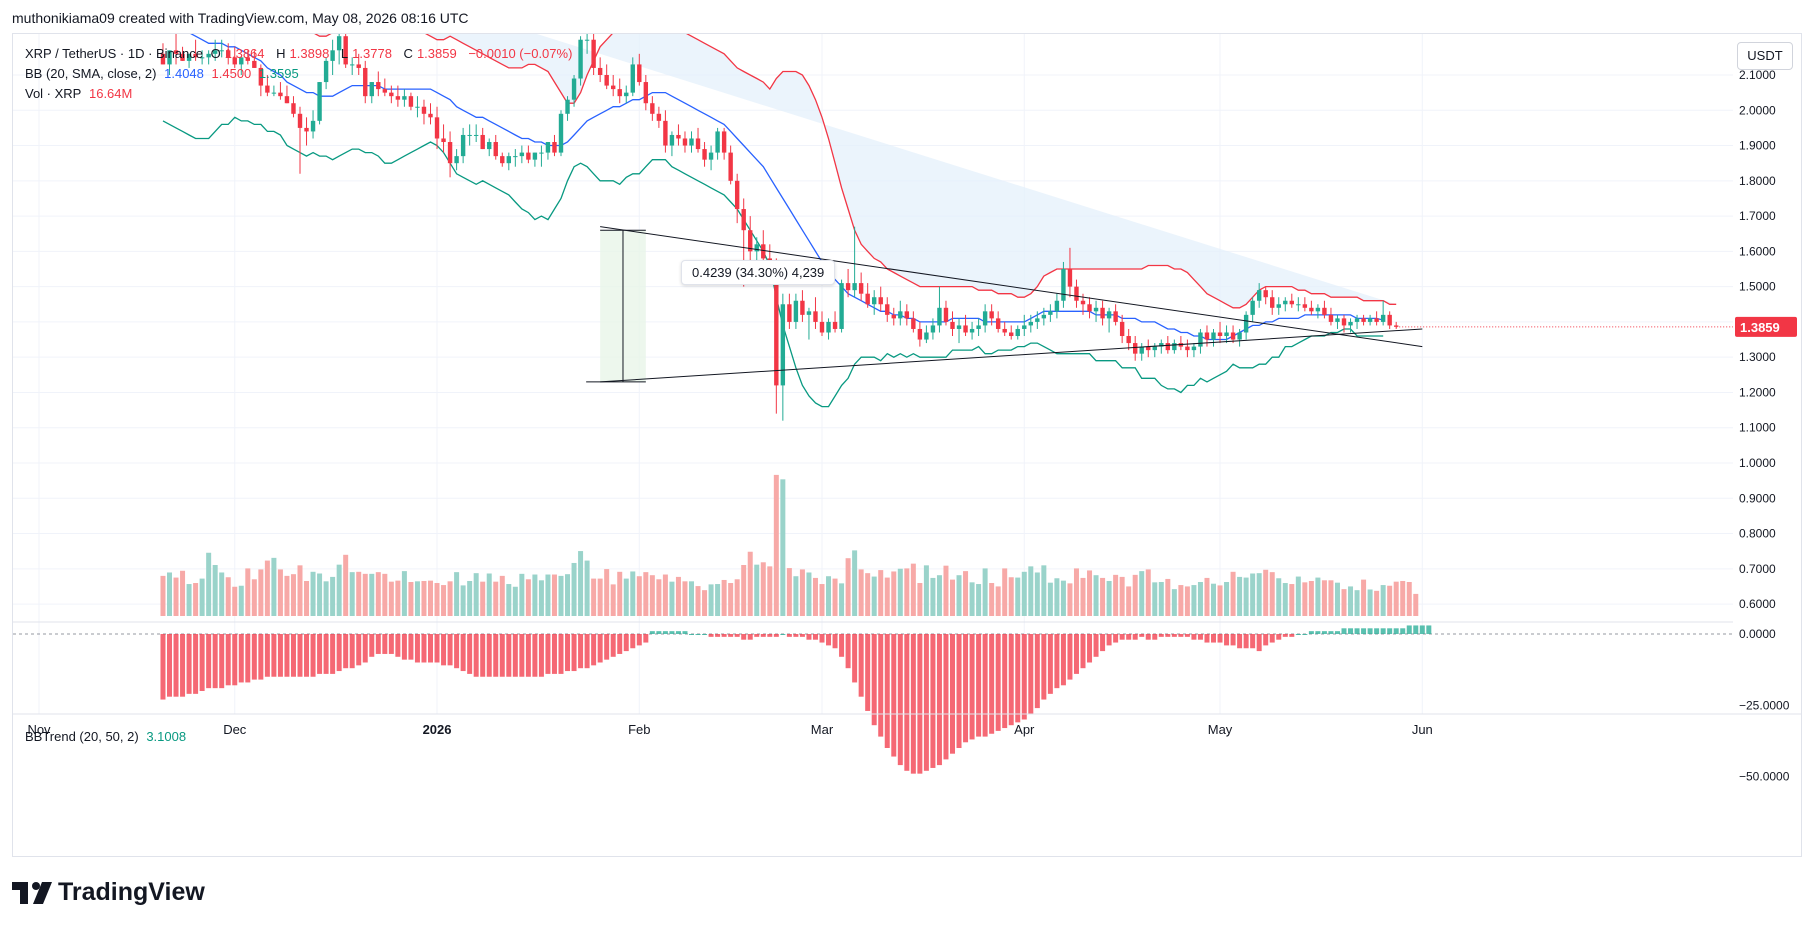  Describe the element at coordinates (91, 73) in the screenshot. I see `bb-label: BB (20, SMA, close, 2)` at that location.